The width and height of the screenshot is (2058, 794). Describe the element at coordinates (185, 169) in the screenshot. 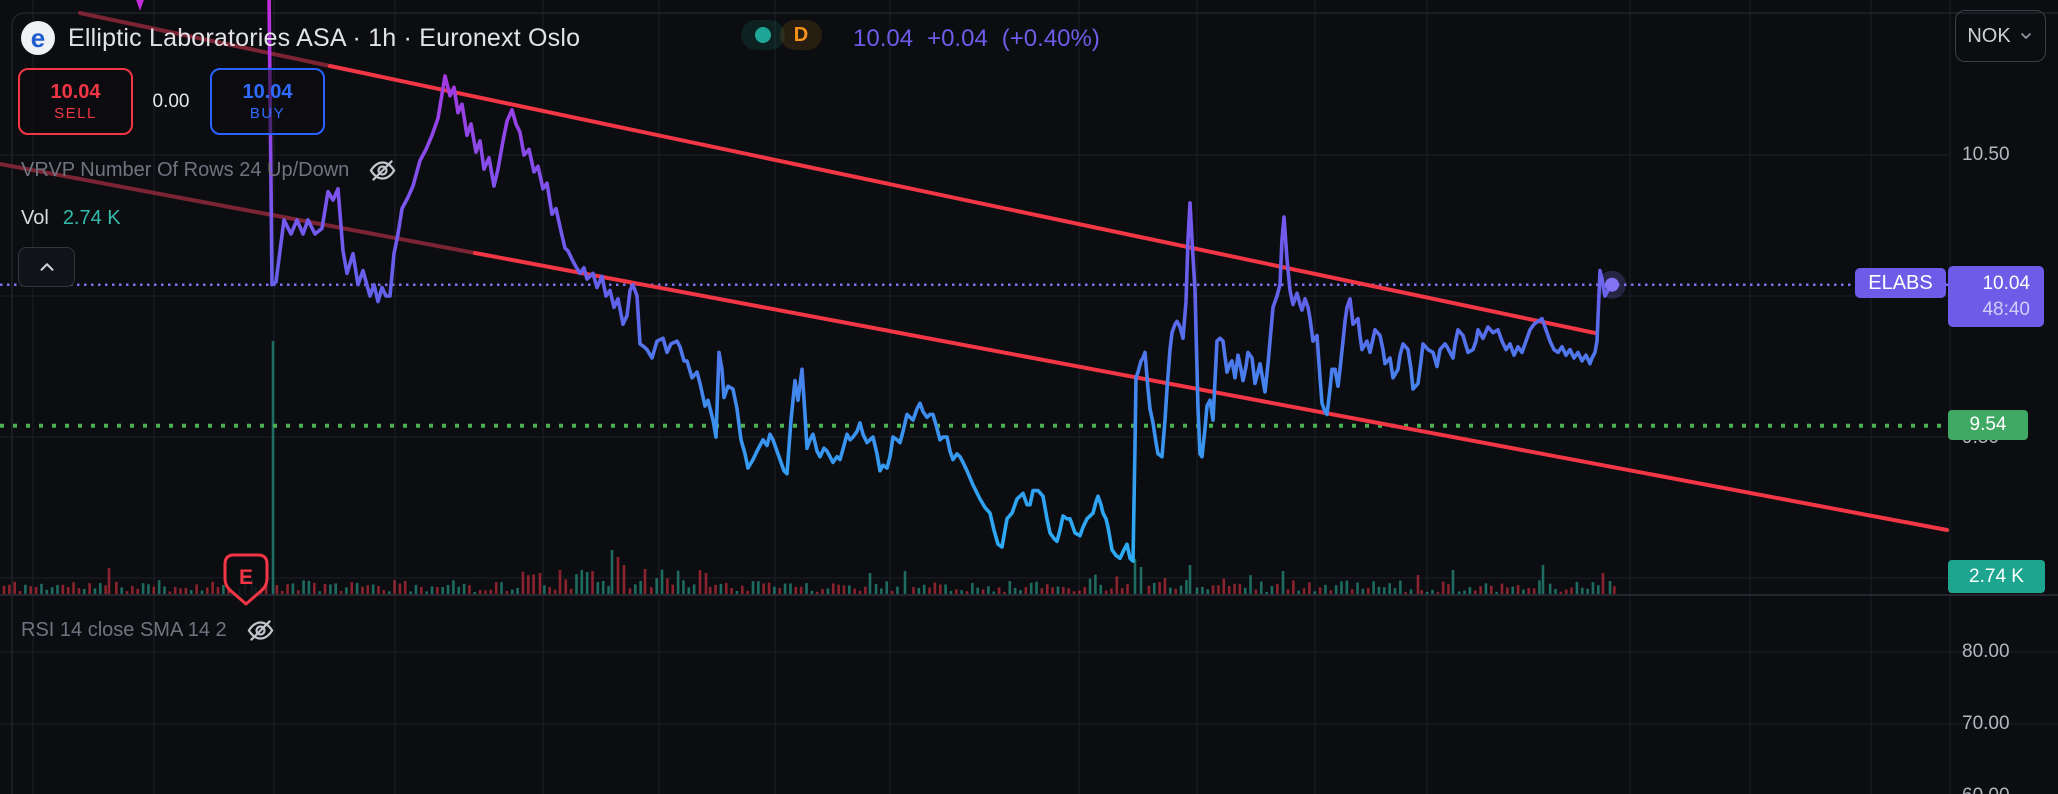

I see `vrvp-legend-text: VRVP Number Of Rows 24 Up/Down` at that location.